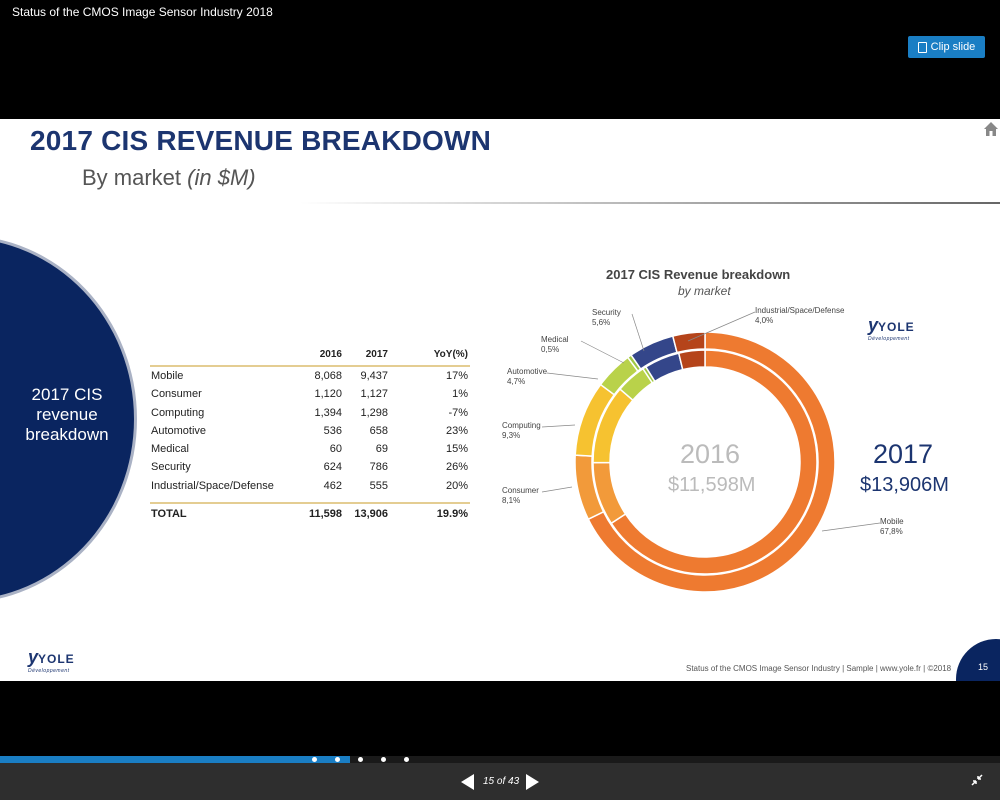 Image resolution: width=1000 pixels, height=800 pixels. What do you see at coordinates (378, 467) in the screenshot?
I see `table-cell: 786` at bounding box center [378, 467].